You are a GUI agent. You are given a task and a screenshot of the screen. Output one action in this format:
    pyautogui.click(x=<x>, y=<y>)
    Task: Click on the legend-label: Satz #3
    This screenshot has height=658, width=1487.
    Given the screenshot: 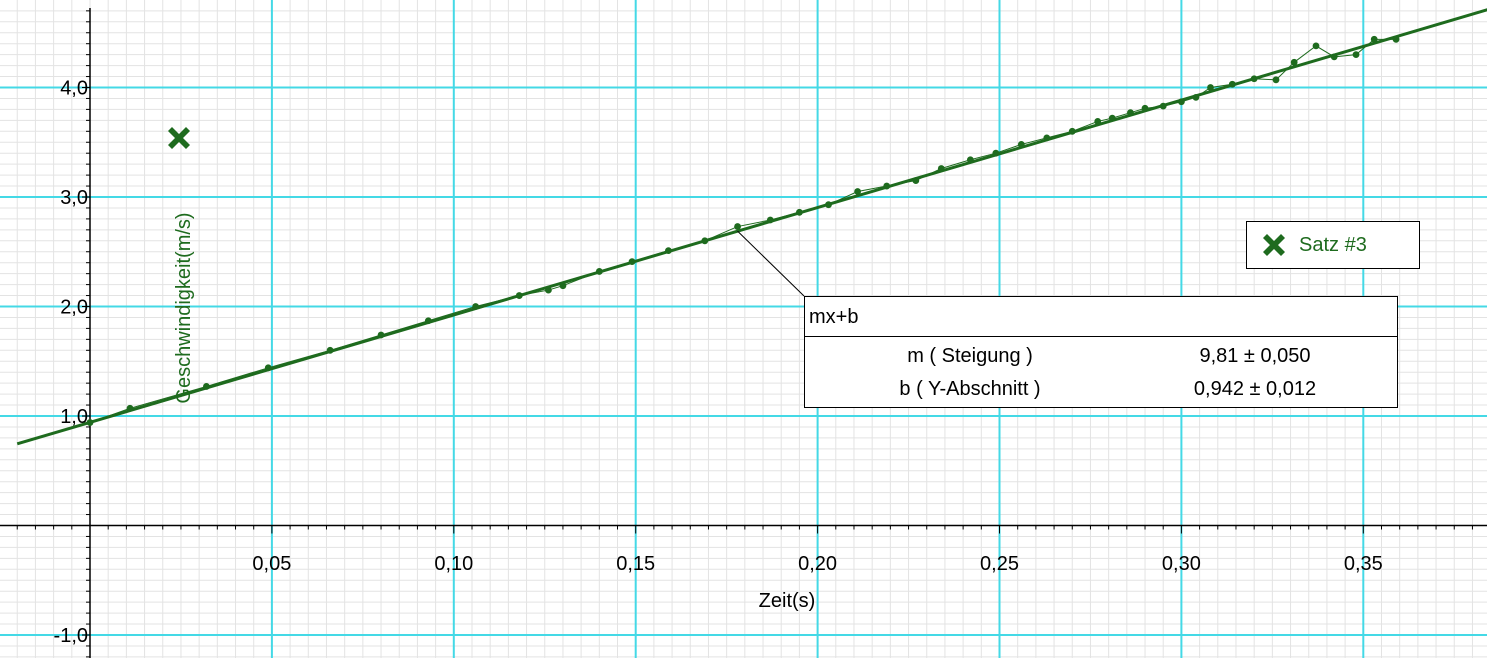 What is the action you would take?
    pyautogui.click(x=1333, y=244)
    